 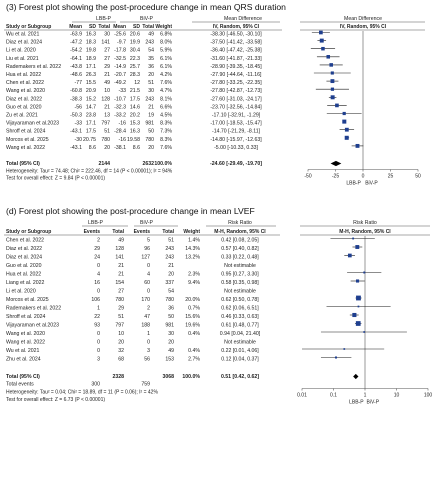 What do you see at coordinates (142, 232) in the screenshot?
I see `column-header: Events` at bounding box center [142, 232].